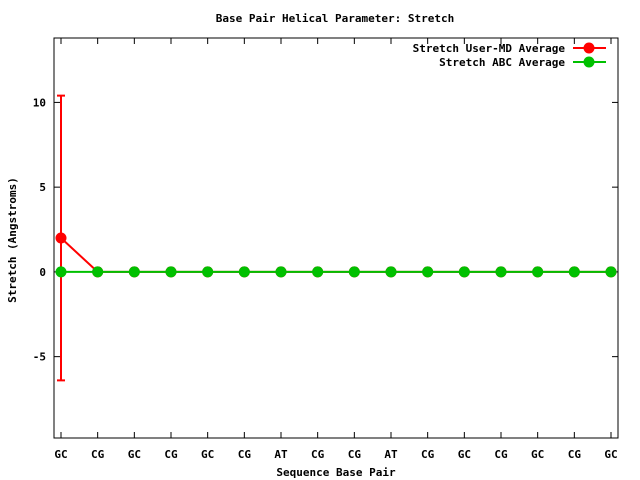  Describe the element at coordinates (42, 187) in the screenshot. I see `y-tick-label: 5` at that location.